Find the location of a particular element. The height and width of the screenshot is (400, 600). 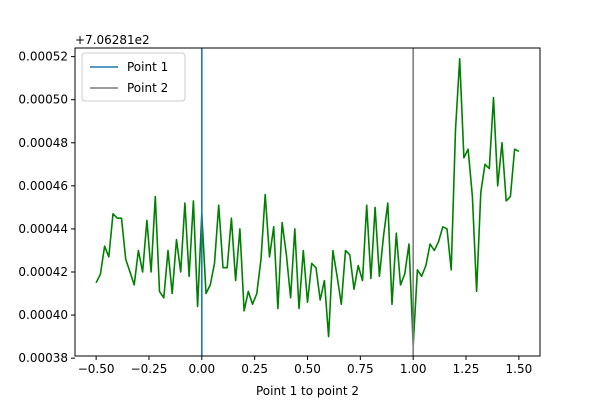

y-tick-label: 0.00038 is located at coordinates (43, 358).